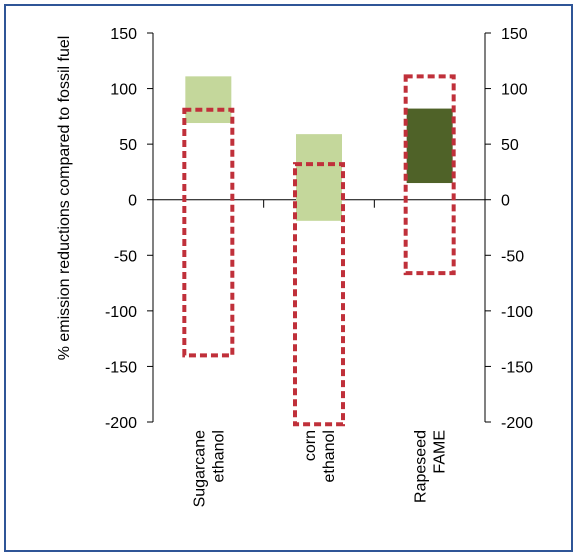 The height and width of the screenshot is (558, 581). What do you see at coordinates (512, 256) in the screenshot?
I see `y-tick-label-right: -50` at bounding box center [512, 256].